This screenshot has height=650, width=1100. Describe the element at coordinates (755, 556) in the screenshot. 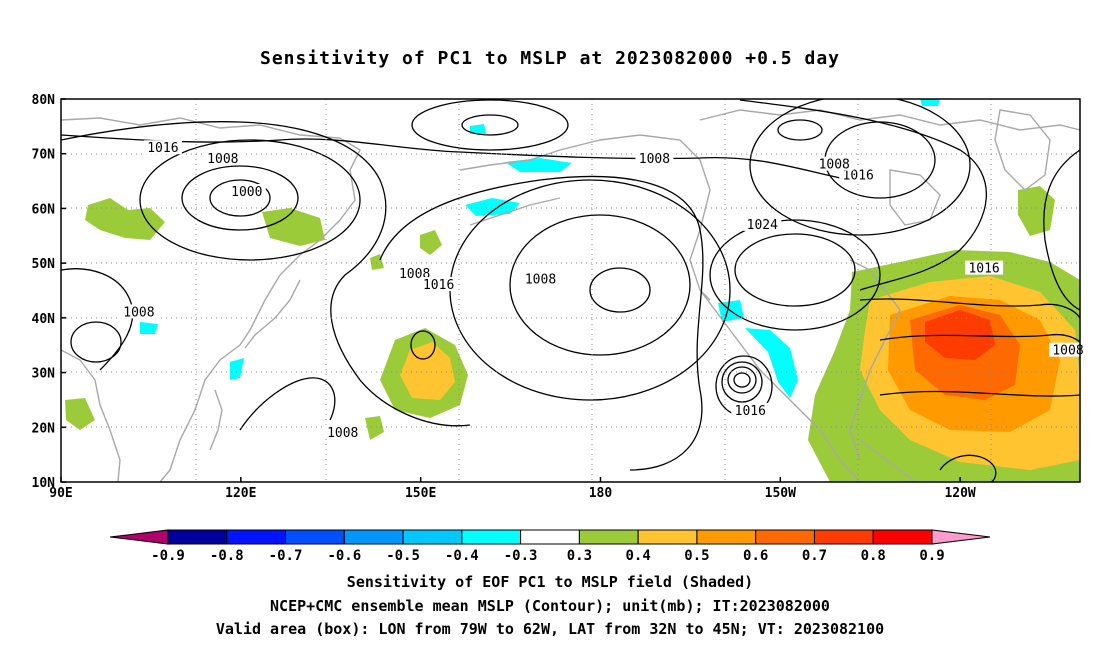

I see `colorbar-label: 0.6` at that location.